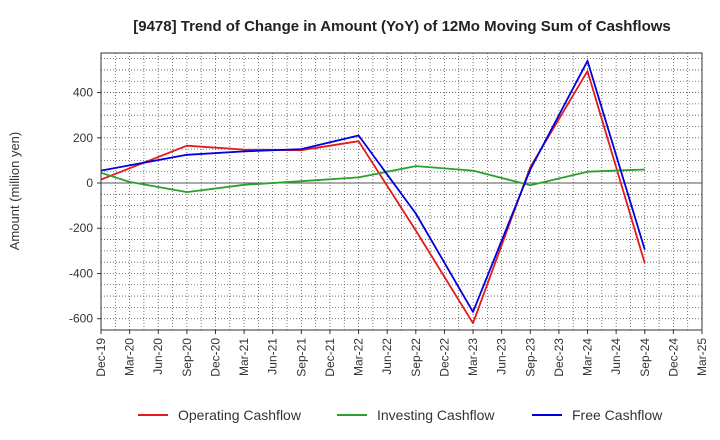 The image size is (720, 440). Describe the element at coordinates (14, 191) in the screenshot. I see `y-axis-label: Amount (million yen)` at that location.